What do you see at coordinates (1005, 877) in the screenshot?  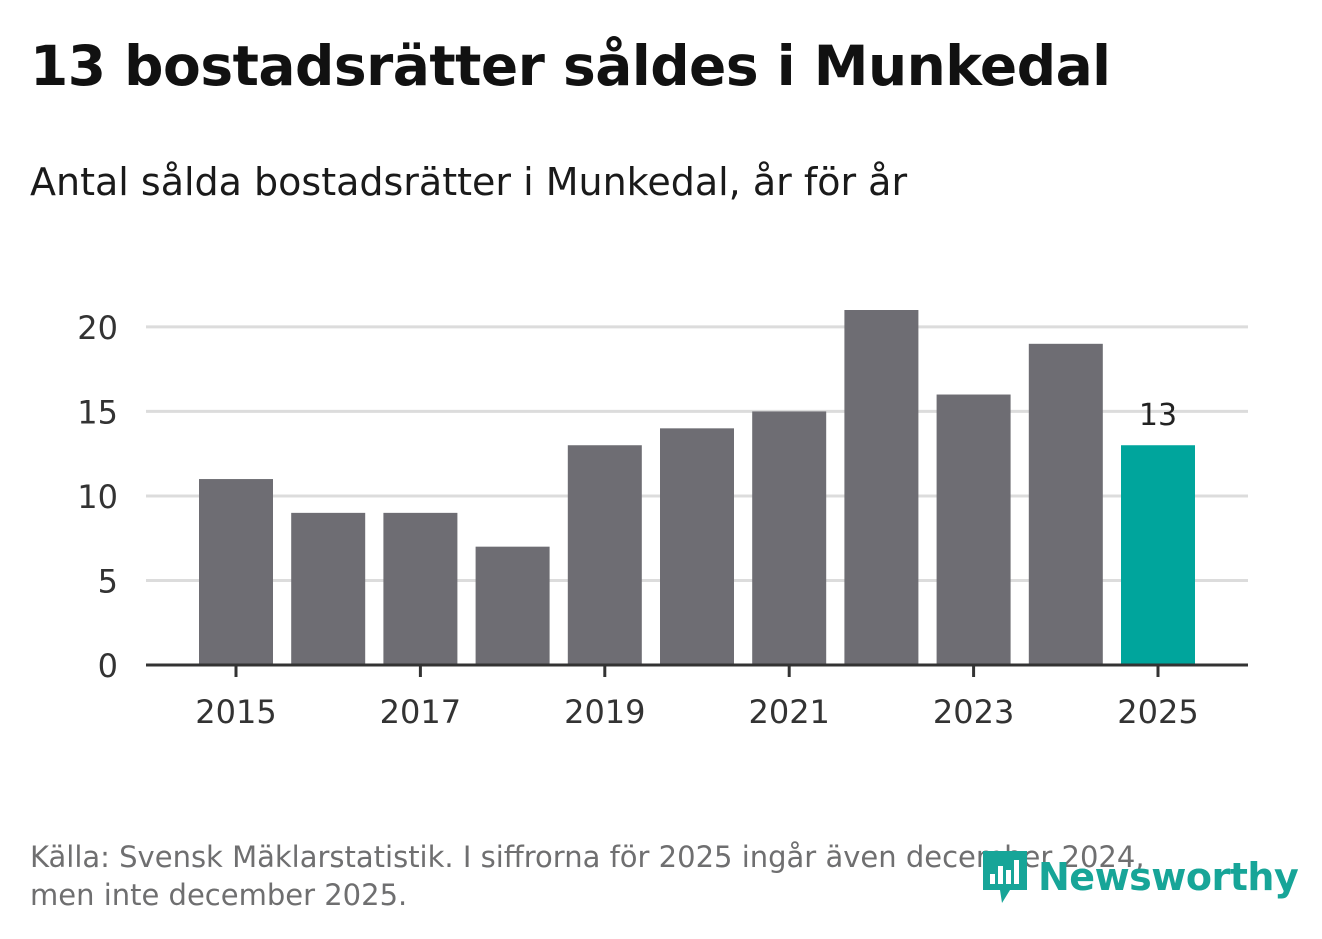 I see `bar-chart-speech-bubble-icon` at bounding box center [1005, 877].